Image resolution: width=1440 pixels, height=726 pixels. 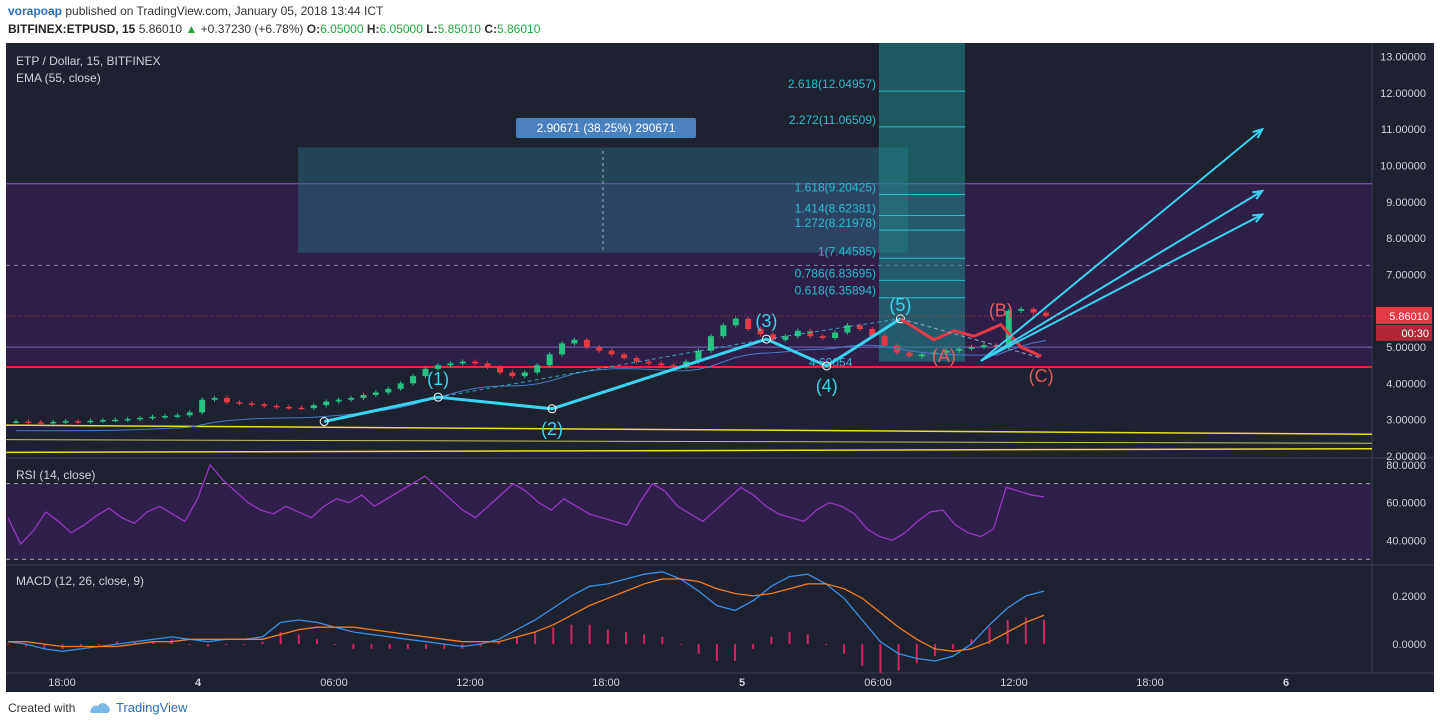 What do you see at coordinates (606, 128) in the screenshot?
I see `measure-label-box` at bounding box center [606, 128].